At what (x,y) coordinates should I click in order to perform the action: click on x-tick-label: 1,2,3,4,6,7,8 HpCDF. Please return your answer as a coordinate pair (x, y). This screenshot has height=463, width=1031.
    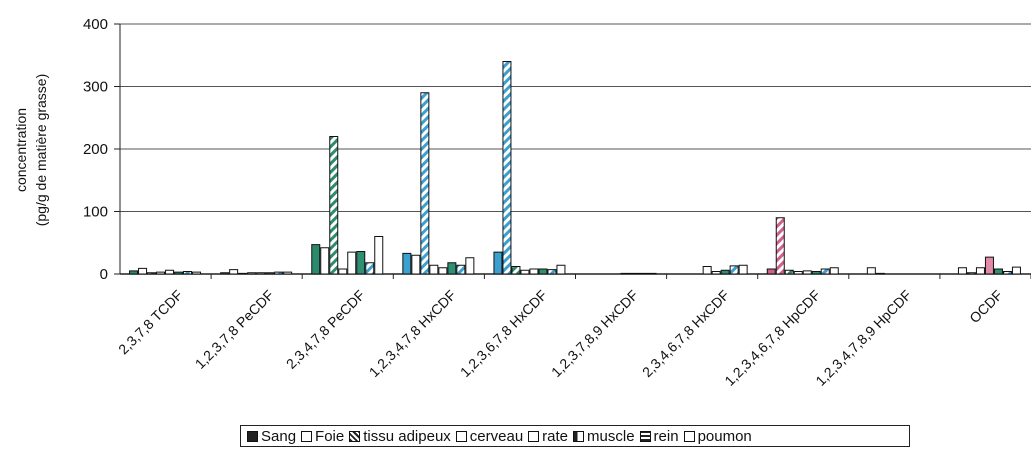
    Looking at the image, I should click on (772, 338).